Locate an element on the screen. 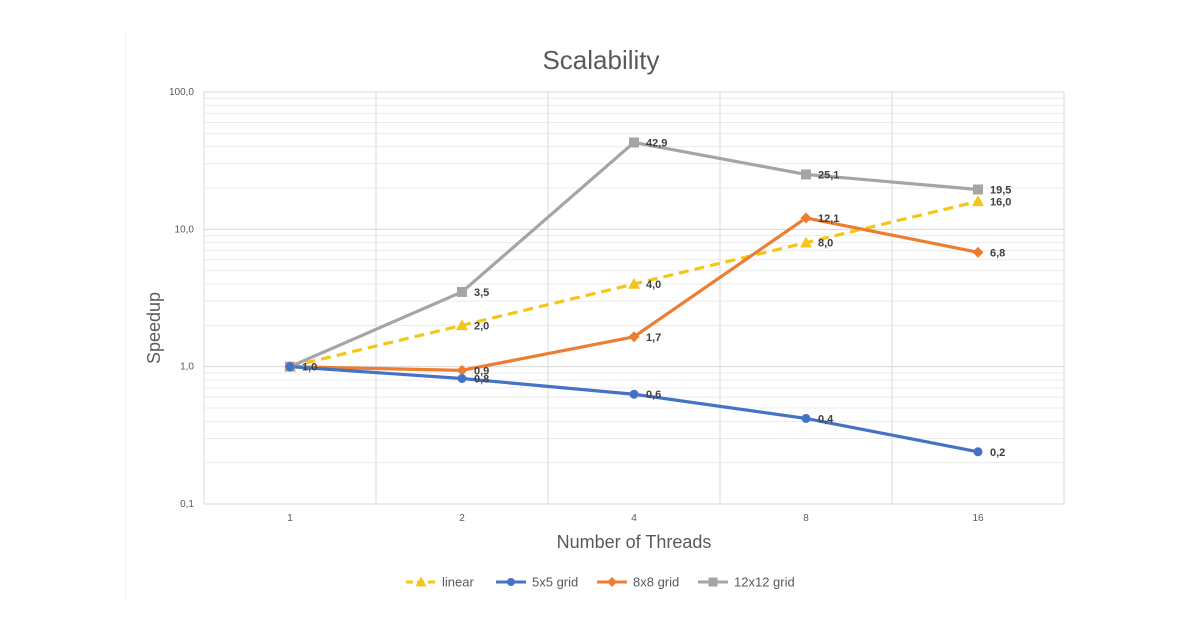  x-axis-title: Number of Threads is located at coordinates (634, 542).